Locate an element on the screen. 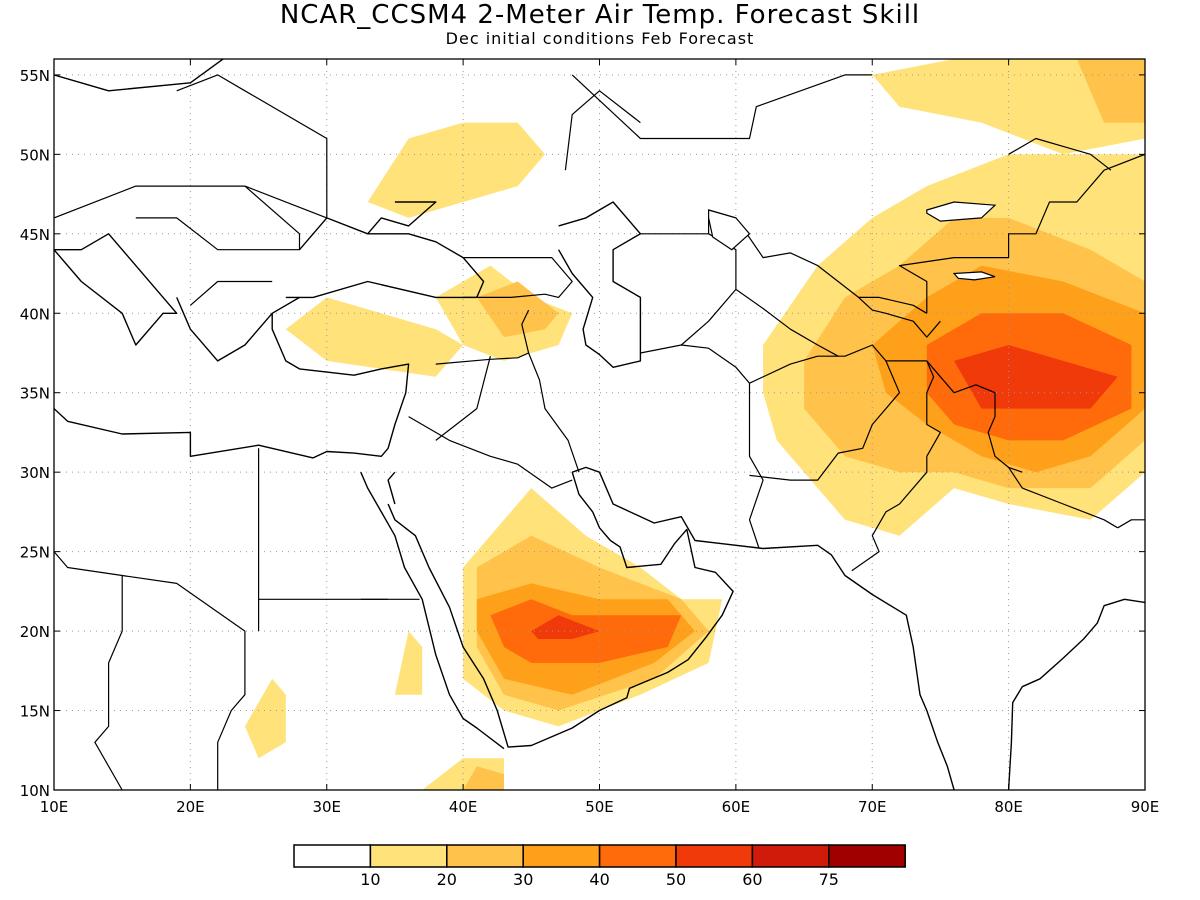 This screenshot has height=900, width=1200. y-tick-label: 40N is located at coordinates (35, 314).